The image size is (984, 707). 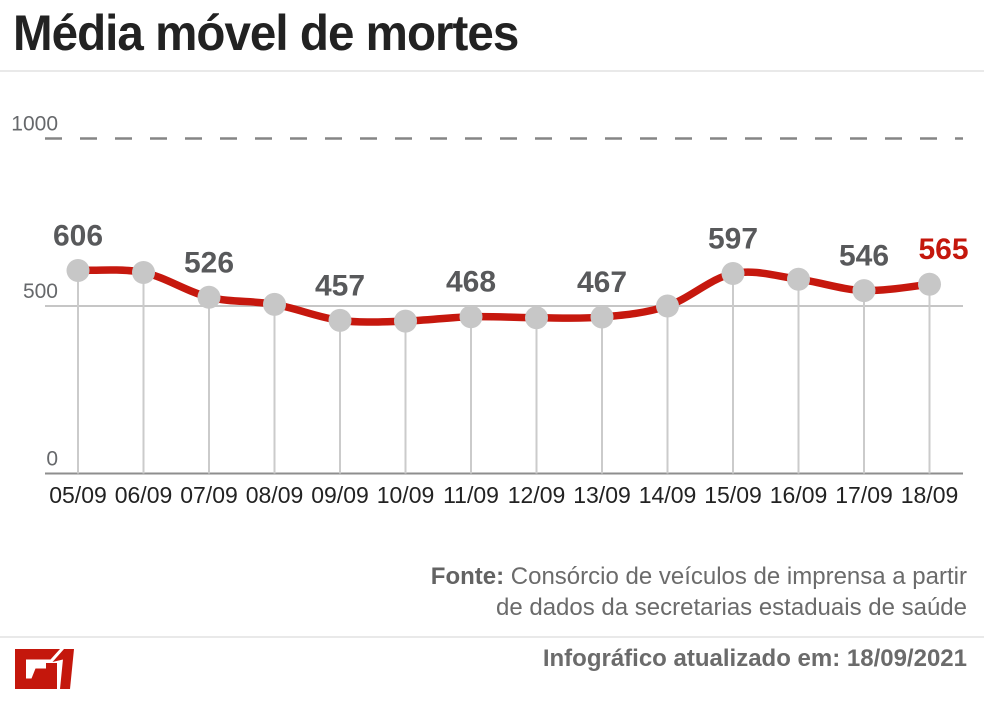 I want to click on updated-timestamp: Infográfico atualizado em: 18/09/2021, so click(x=754, y=658).